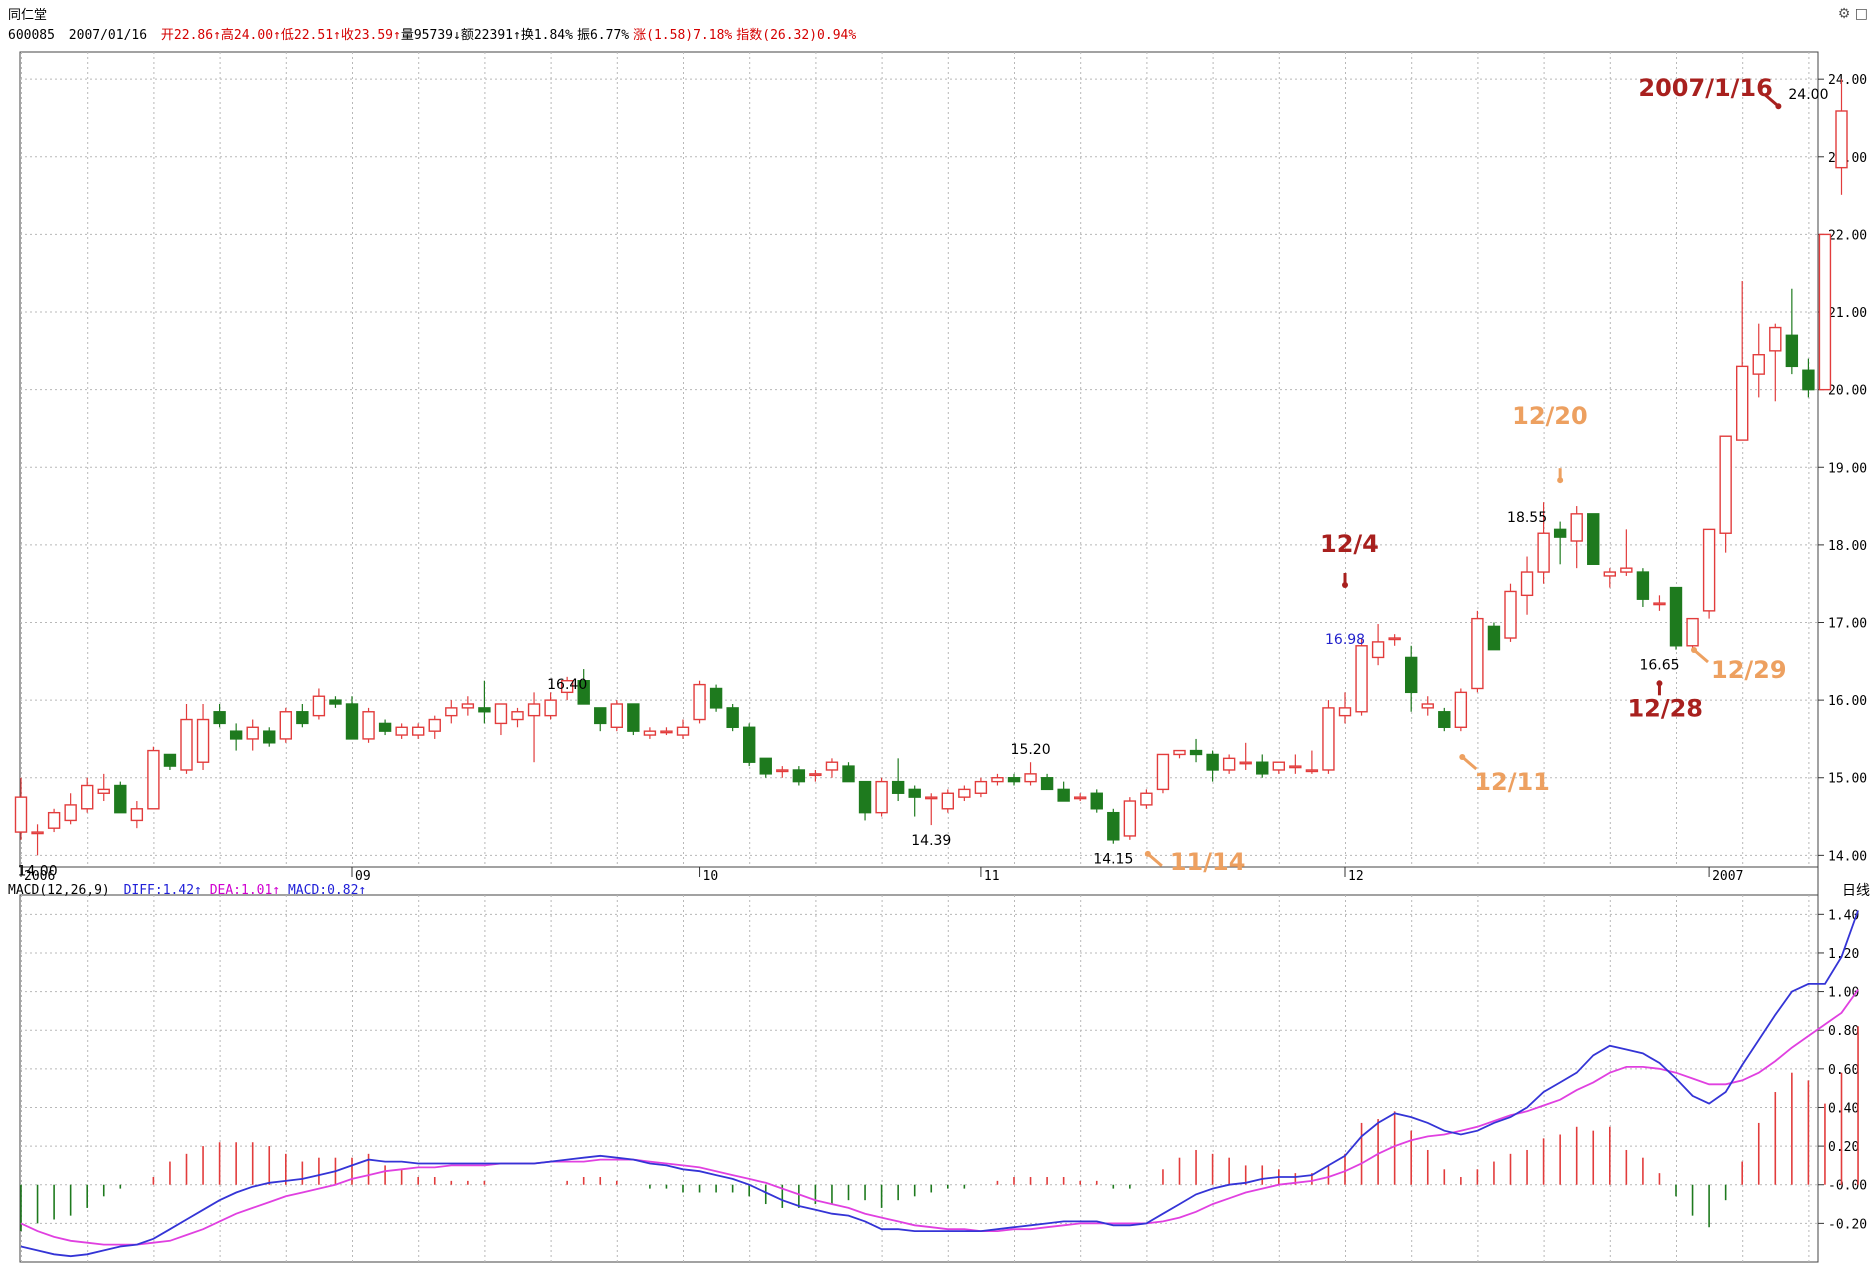  I want to click on low-value: 22.51, so click(313, 35).